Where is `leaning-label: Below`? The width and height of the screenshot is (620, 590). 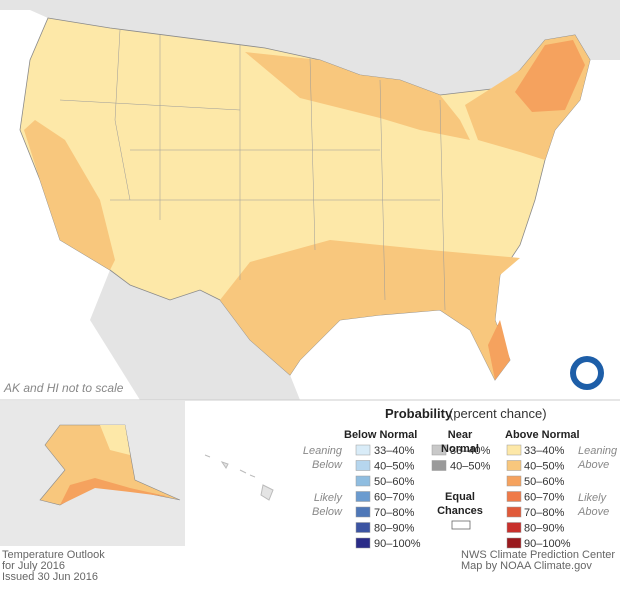 leaning-label: Below is located at coordinates (327, 465).